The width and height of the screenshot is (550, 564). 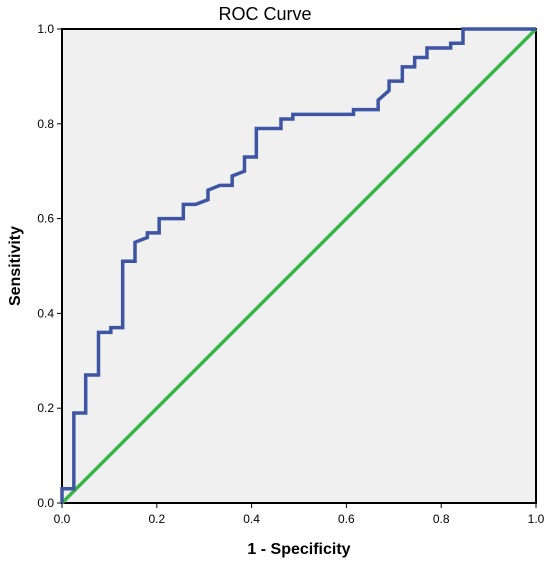 I want to click on x-tick-label: 0.6, so click(x=346, y=519).